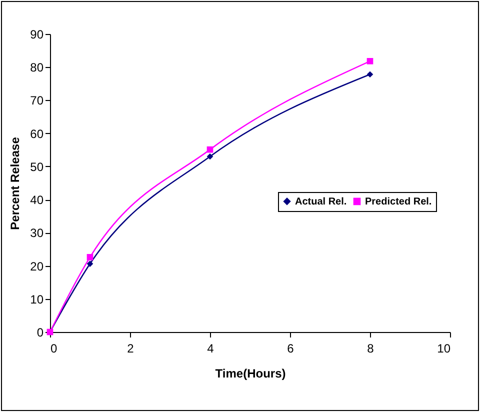 Image resolution: width=480 pixels, height=412 pixels. What do you see at coordinates (398, 202) in the screenshot?
I see `legend-label: Predicted Rel.` at bounding box center [398, 202].